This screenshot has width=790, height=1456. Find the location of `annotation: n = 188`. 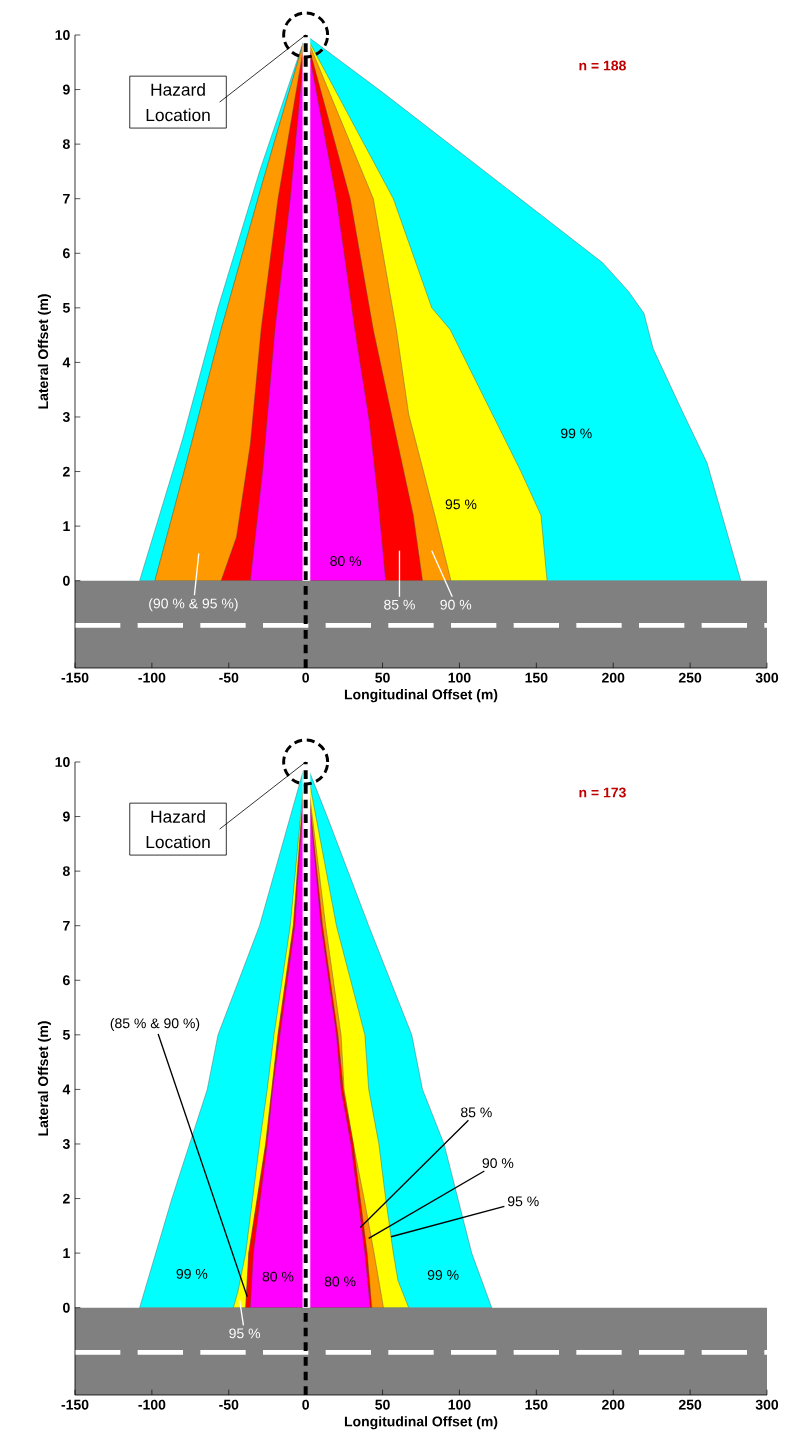

annotation: n = 188 is located at coordinates (602, 65).